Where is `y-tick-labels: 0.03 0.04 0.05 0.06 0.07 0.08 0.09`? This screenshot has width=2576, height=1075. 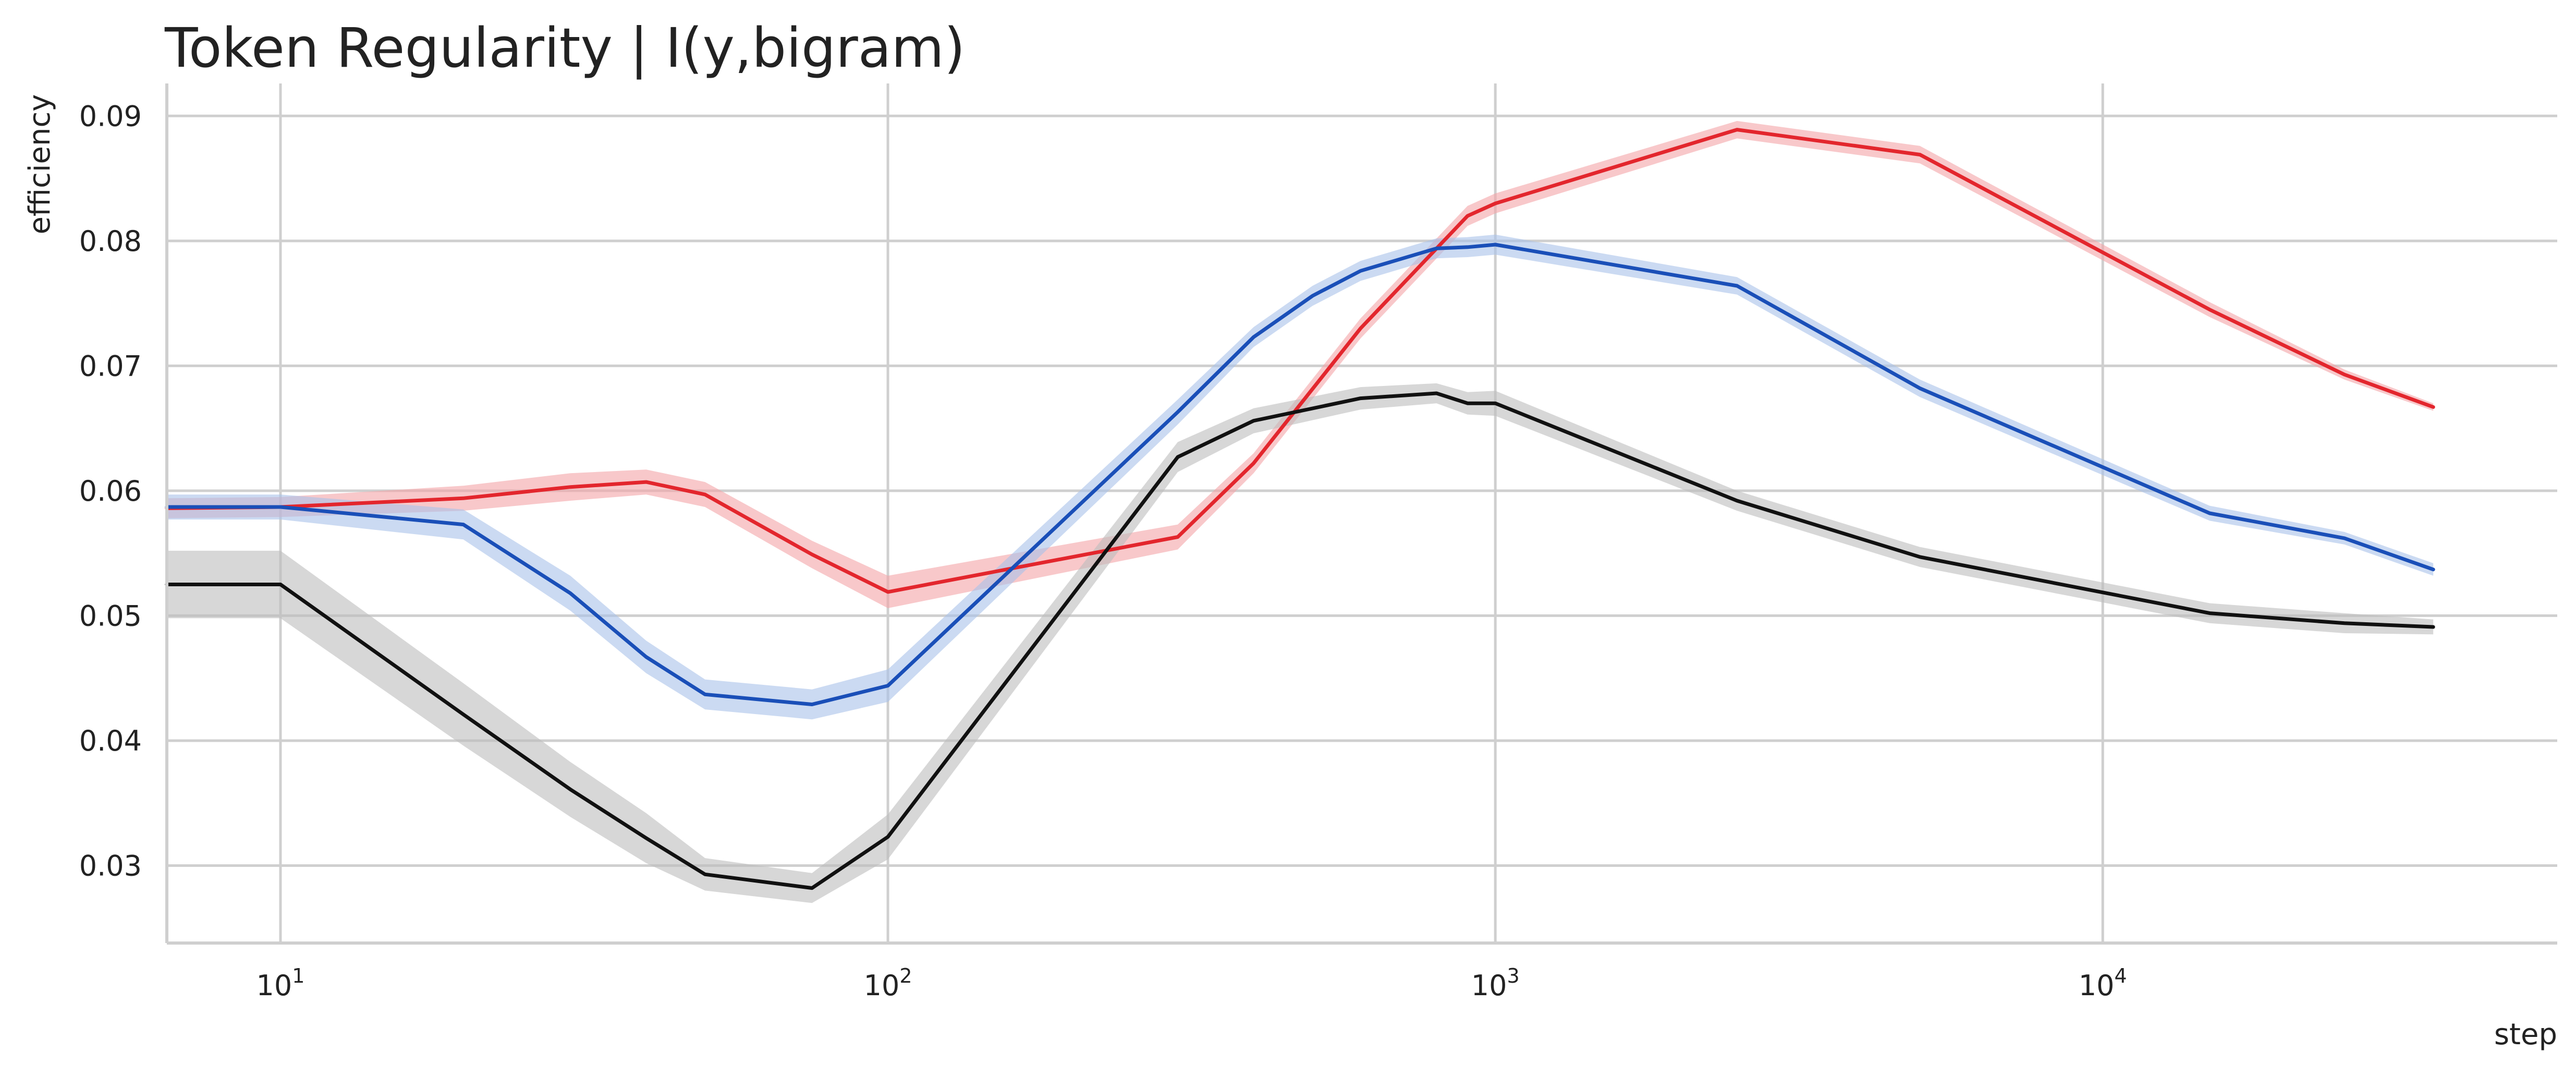 y-tick-labels: 0.03 0.04 0.05 0.06 0.07 0.08 0.09 is located at coordinates (110, 491).